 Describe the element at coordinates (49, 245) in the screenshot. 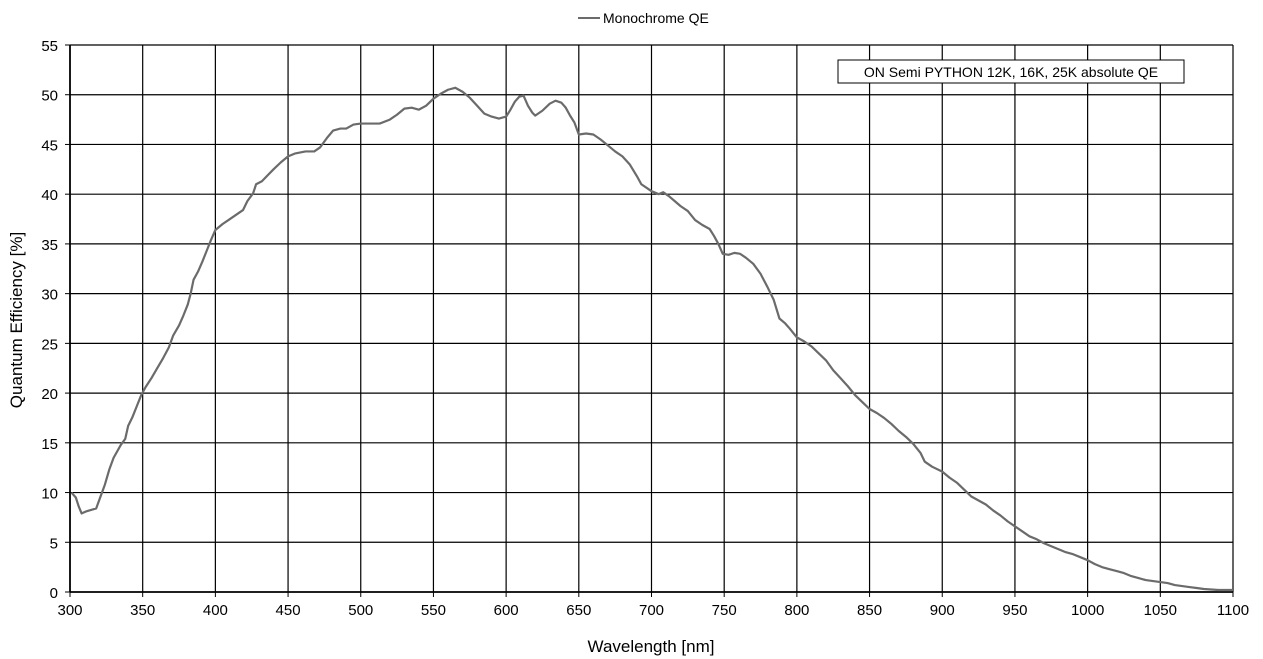

I see `y-tick-label: 35` at that location.